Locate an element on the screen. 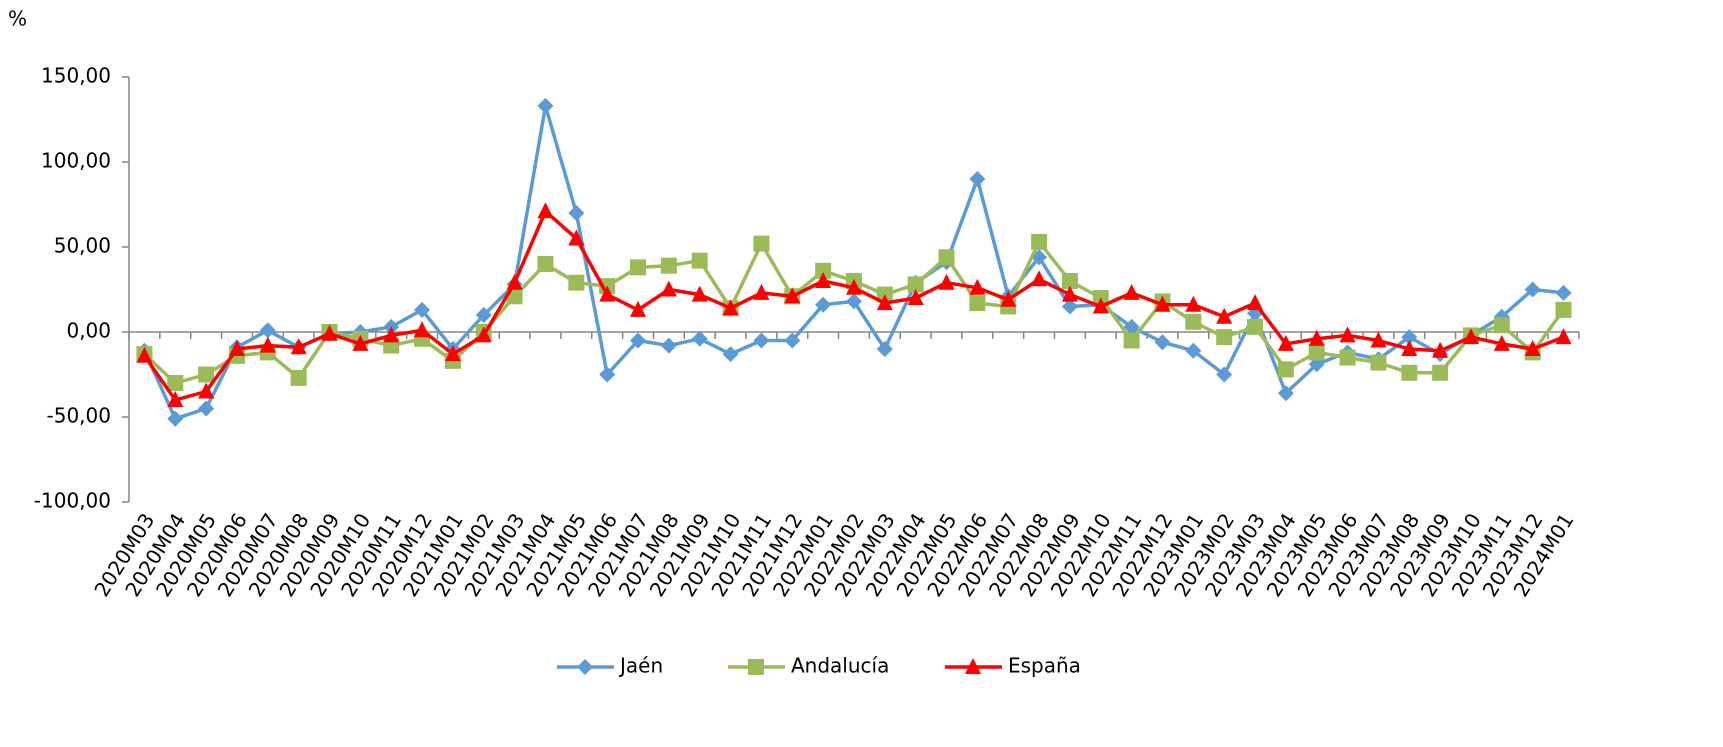 This screenshot has width=1723, height=747. y-tick-label: 100,00 is located at coordinates (76, 161).